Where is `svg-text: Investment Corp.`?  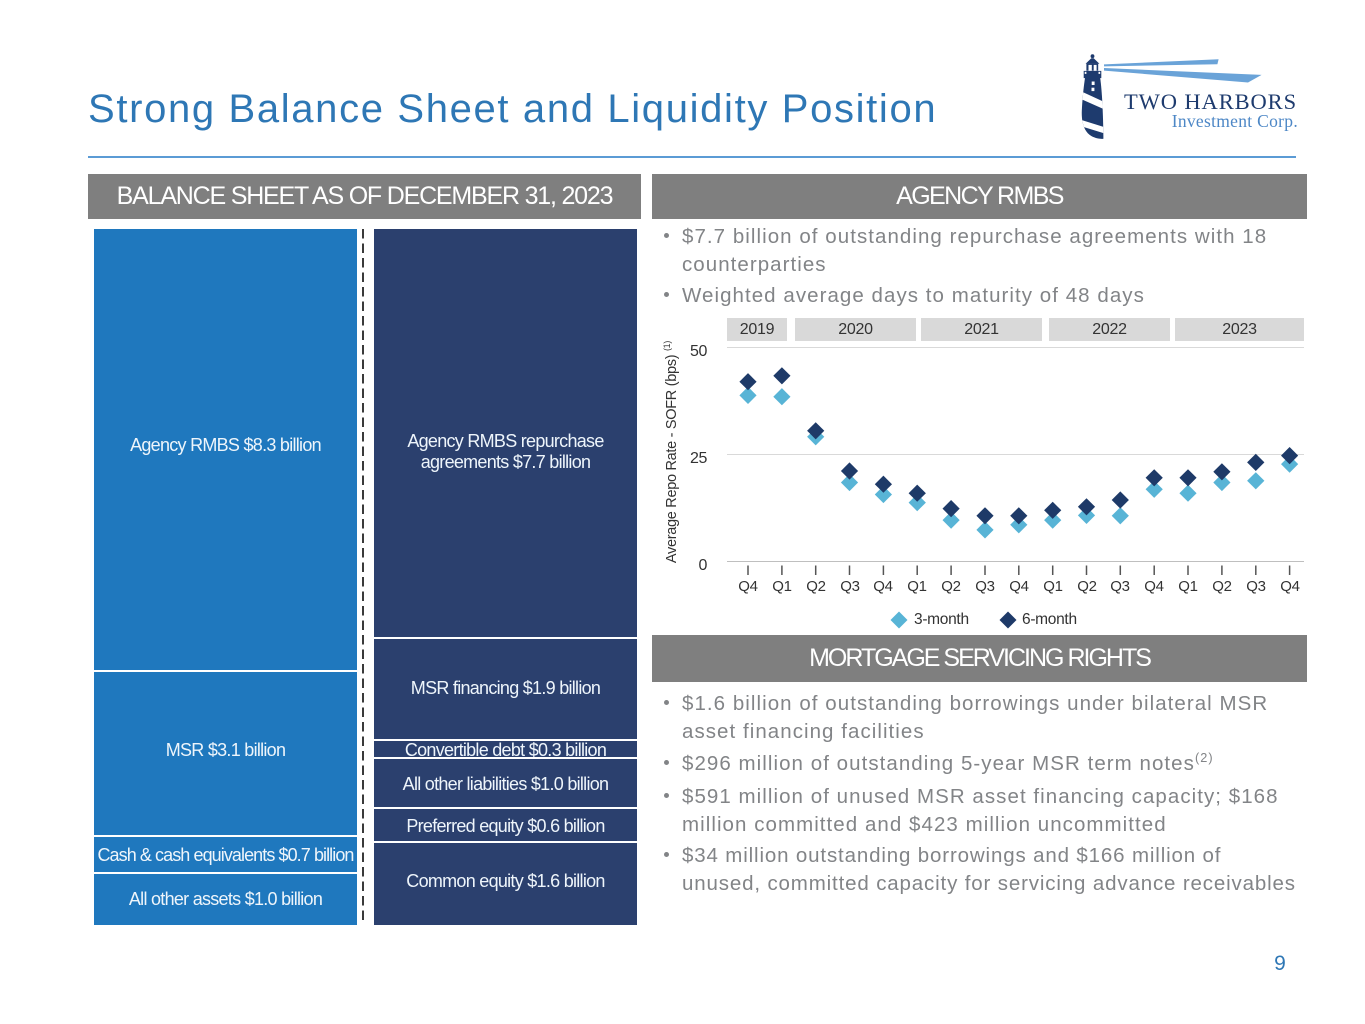
svg-text: Investment Corp. is located at coordinates (1235, 121).